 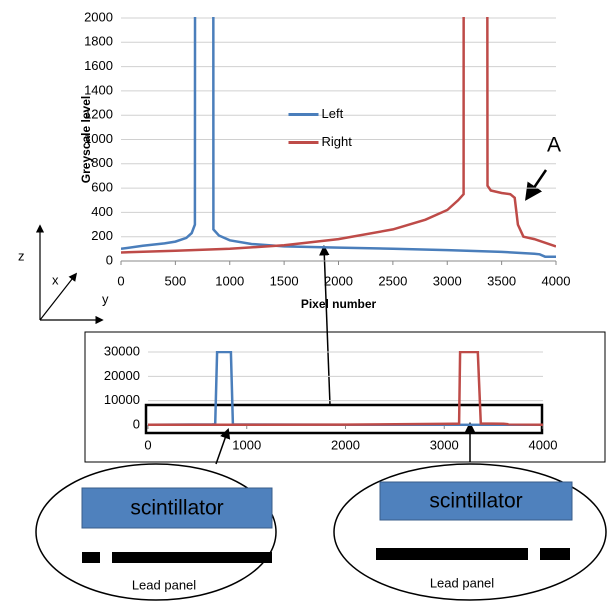 I want to click on left-panel, so click(x=156, y=532).